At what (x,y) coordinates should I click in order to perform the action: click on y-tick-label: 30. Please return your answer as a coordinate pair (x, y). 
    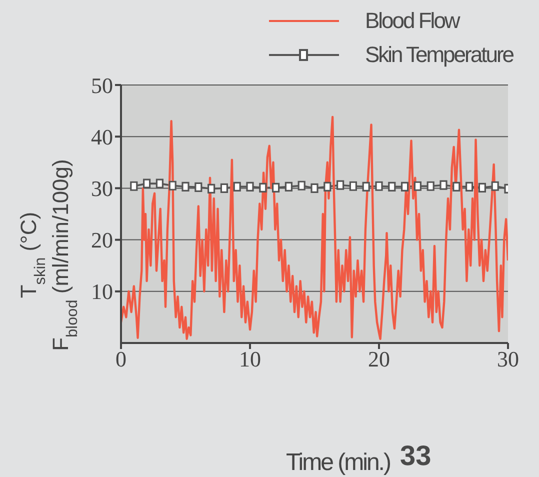
    Looking at the image, I should click on (102, 189).